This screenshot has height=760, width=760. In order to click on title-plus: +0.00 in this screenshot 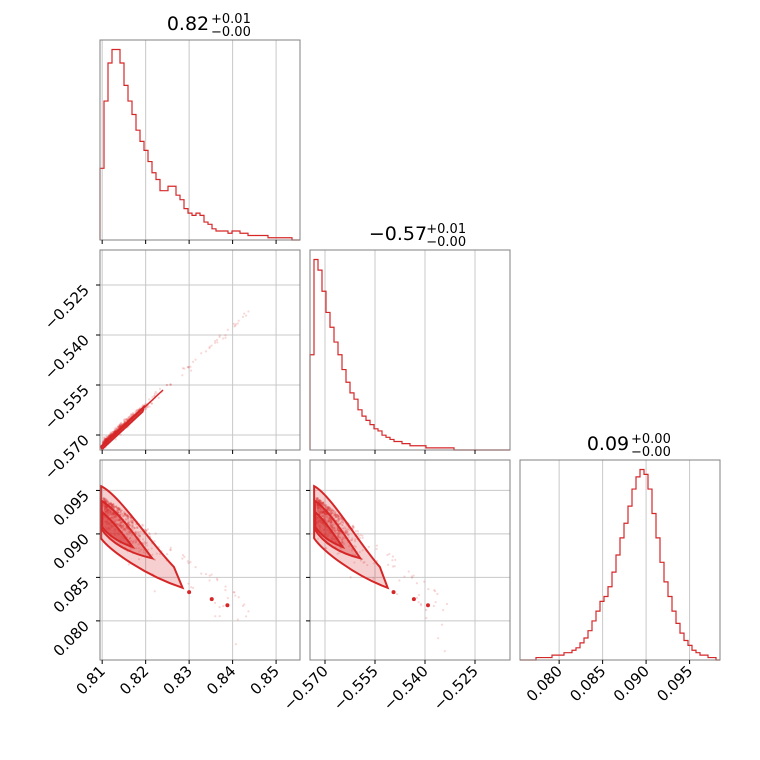, I will do `click(651, 439)`.